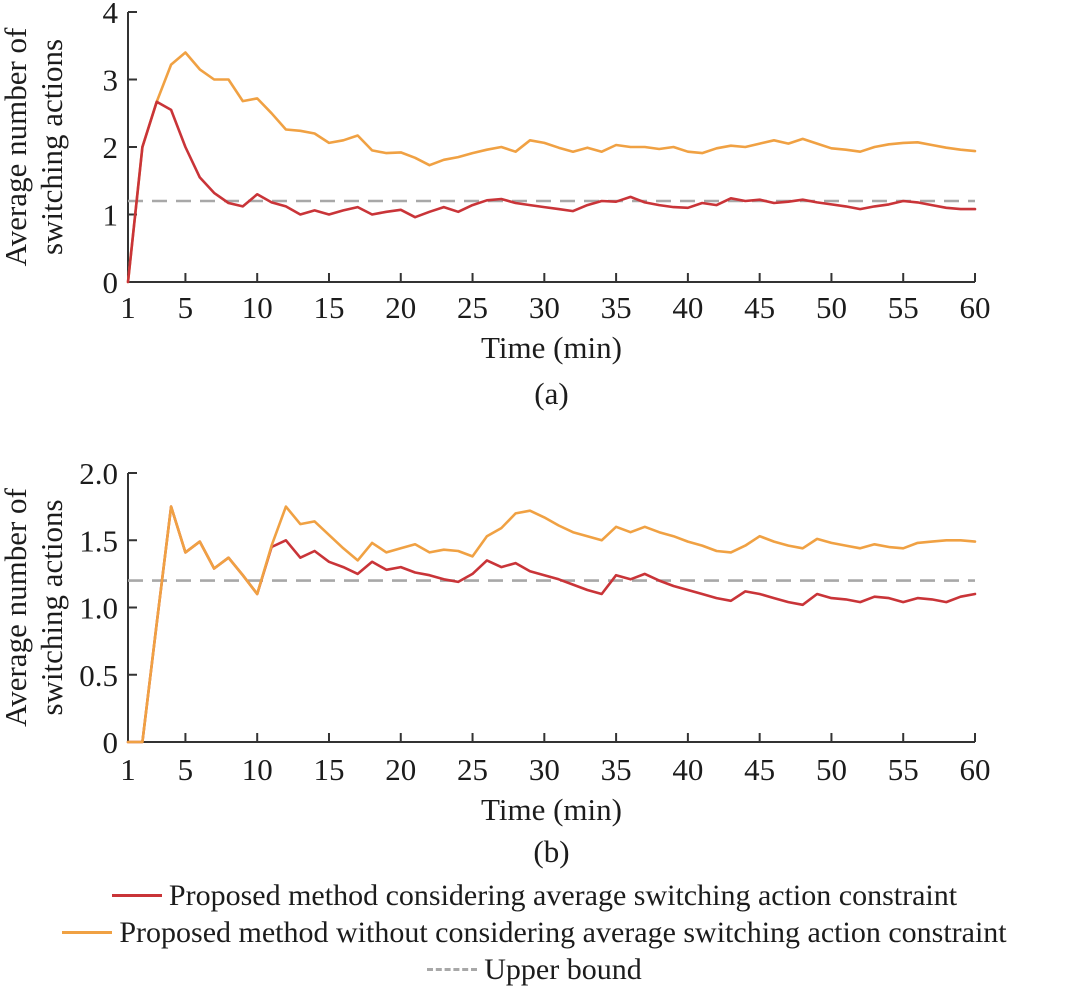  Describe the element at coordinates (98, 473) in the screenshot. I see `y-tick-label-b: 2.0` at that location.